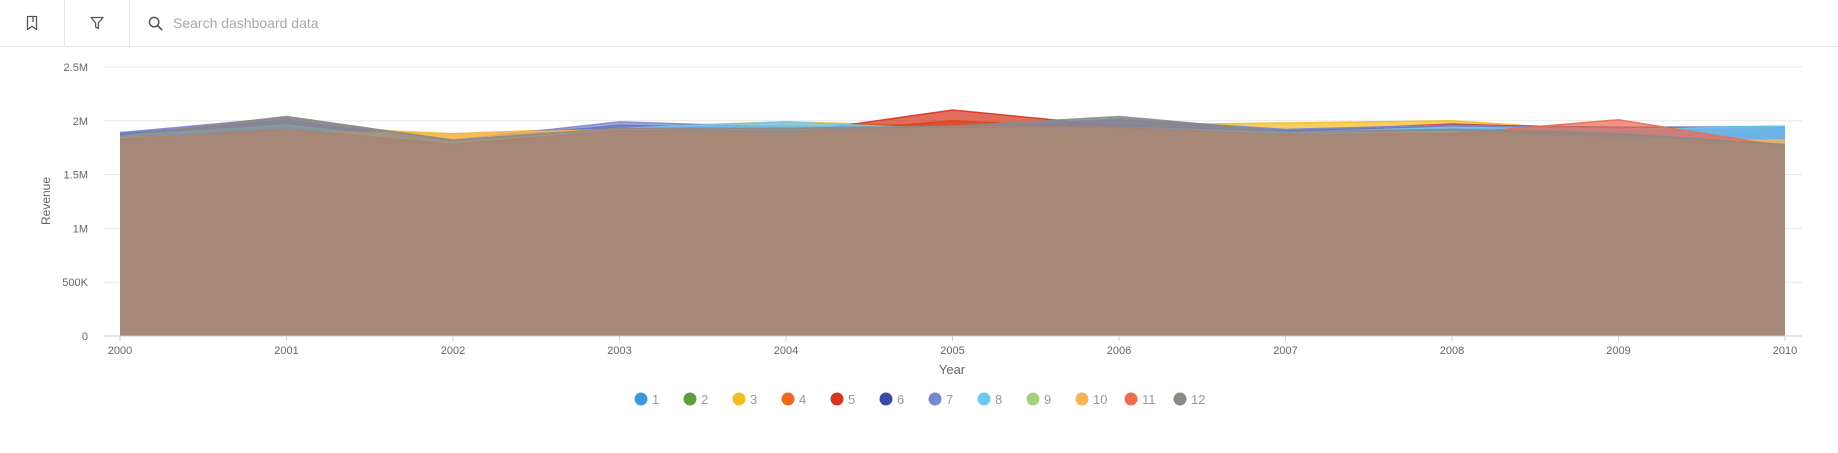 The width and height of the screenshot is (1838, 453). I want to click on legend-label: 2, so click(704, 399).